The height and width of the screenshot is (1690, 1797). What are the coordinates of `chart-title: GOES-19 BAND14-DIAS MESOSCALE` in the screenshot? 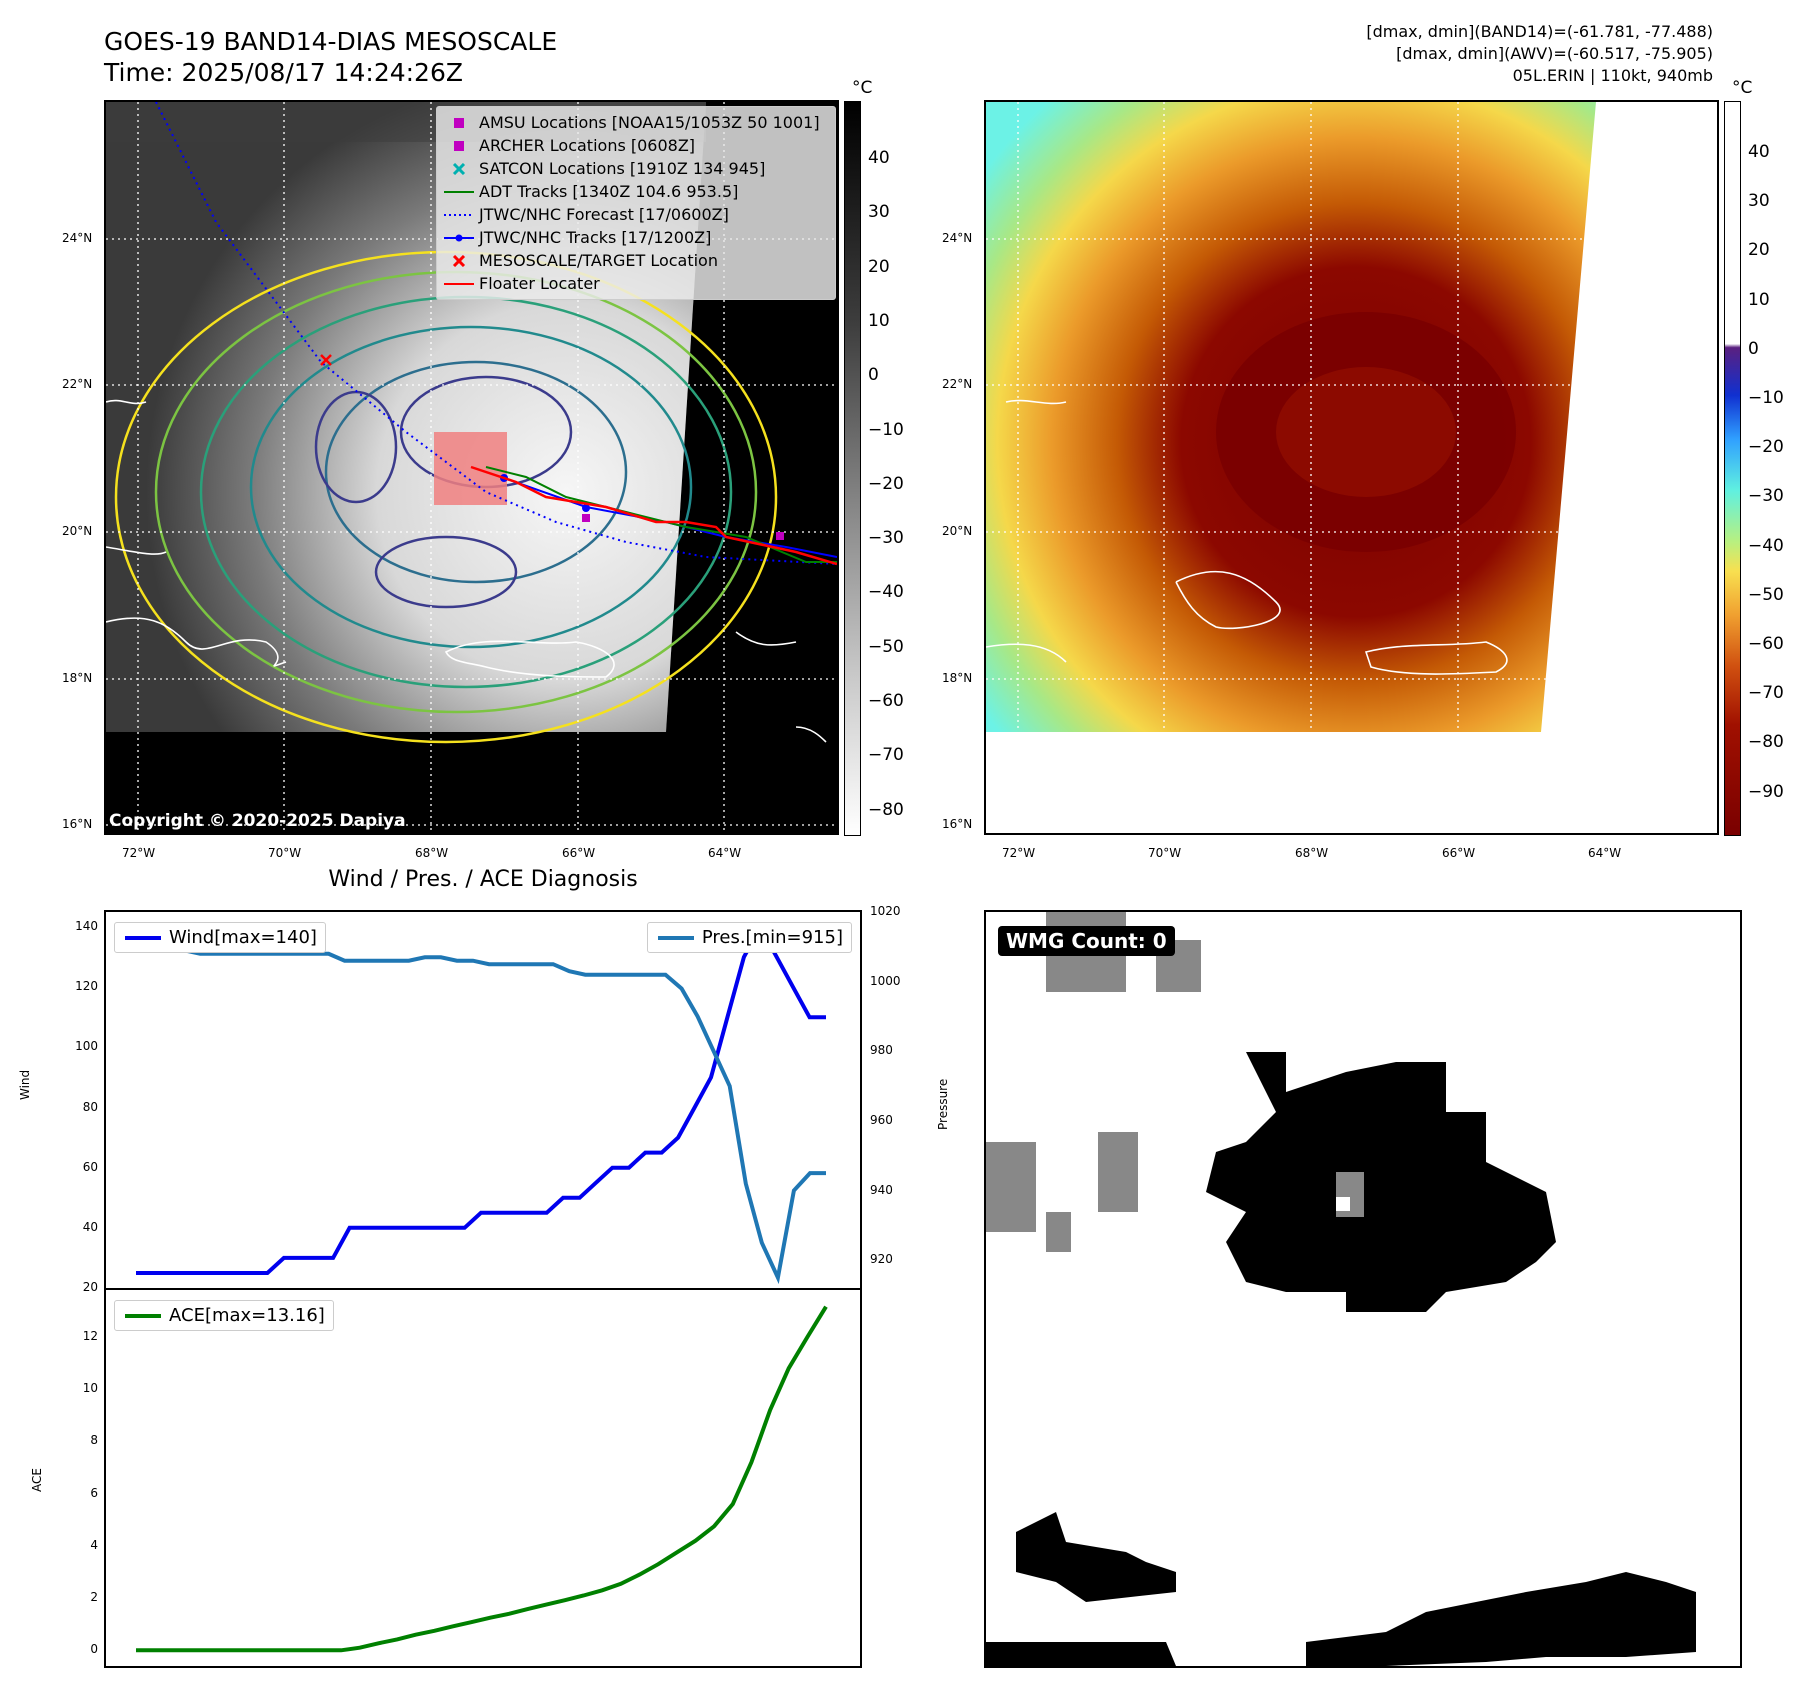 It's located at (331, 41).